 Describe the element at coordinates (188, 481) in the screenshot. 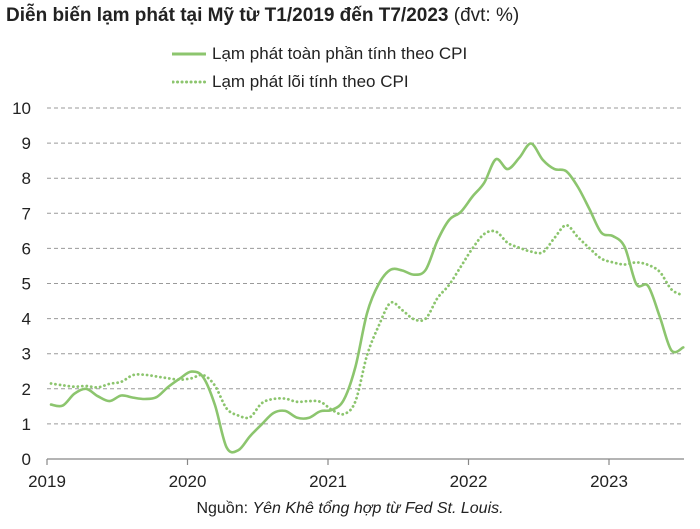

I see `x-tick-label-2020: 2020` at that location.